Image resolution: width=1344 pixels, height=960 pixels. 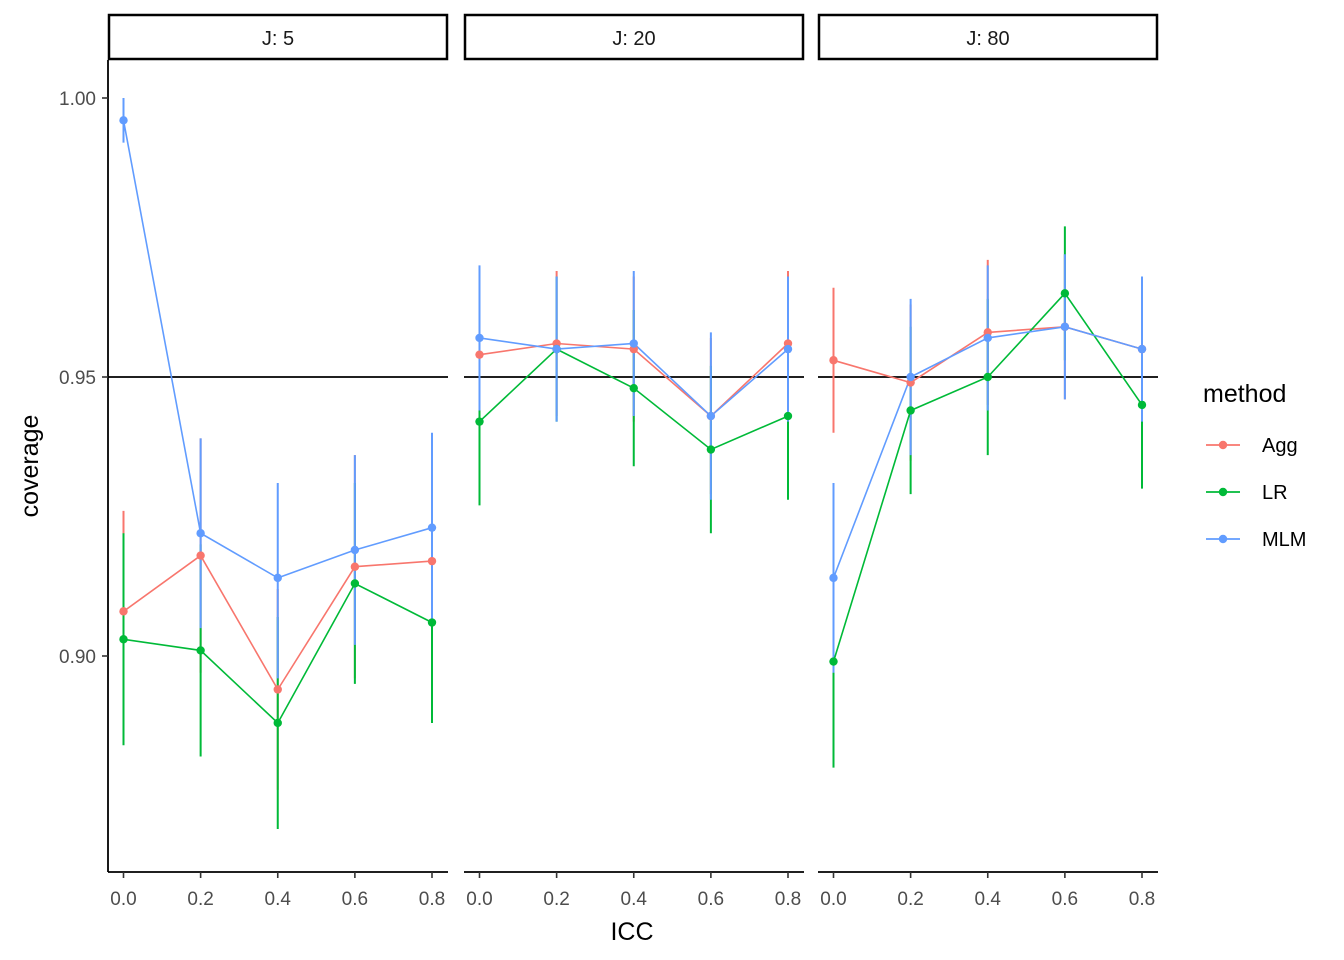 I want to click on x-axis-title: ICC, so click(x=631, y=932).